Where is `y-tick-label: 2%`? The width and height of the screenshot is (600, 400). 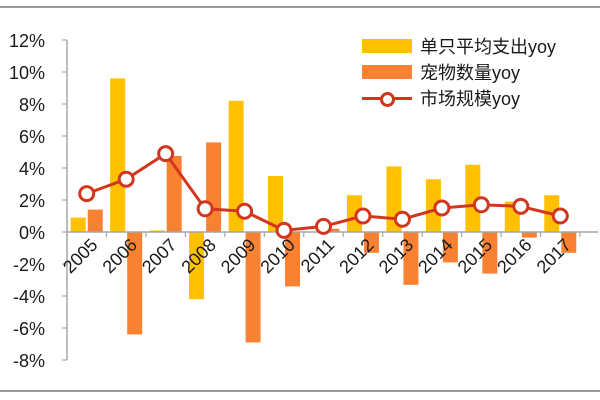 y-tick-label: 2% is located at coordinates (32, 201).